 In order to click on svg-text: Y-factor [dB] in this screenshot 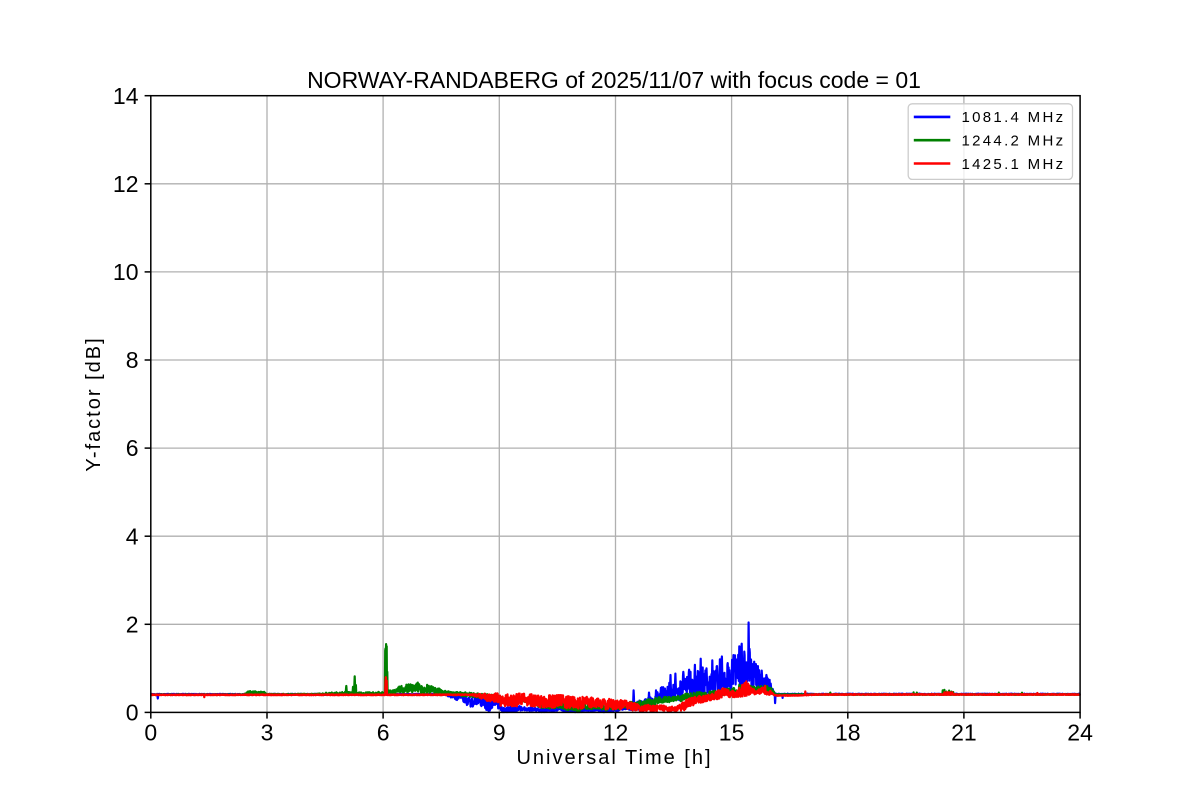, I will do `click(94, 403)`.